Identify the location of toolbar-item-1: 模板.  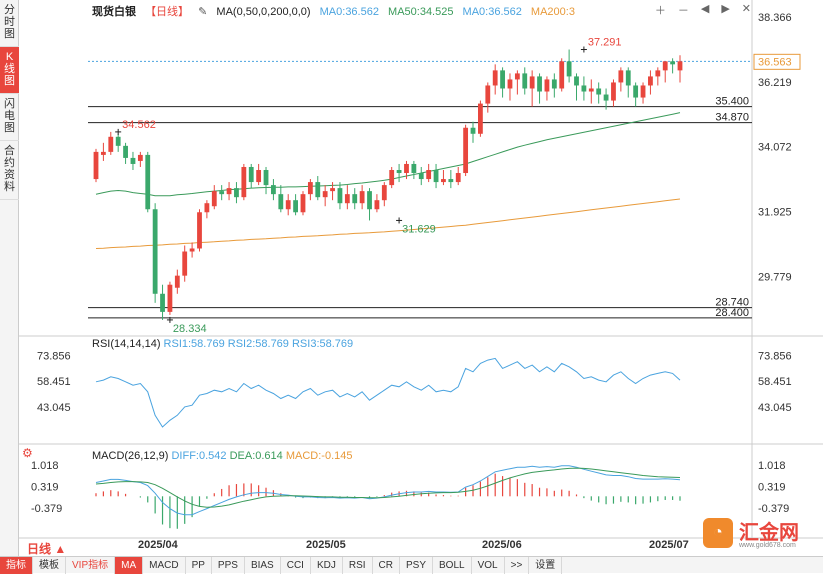
(49, 565).